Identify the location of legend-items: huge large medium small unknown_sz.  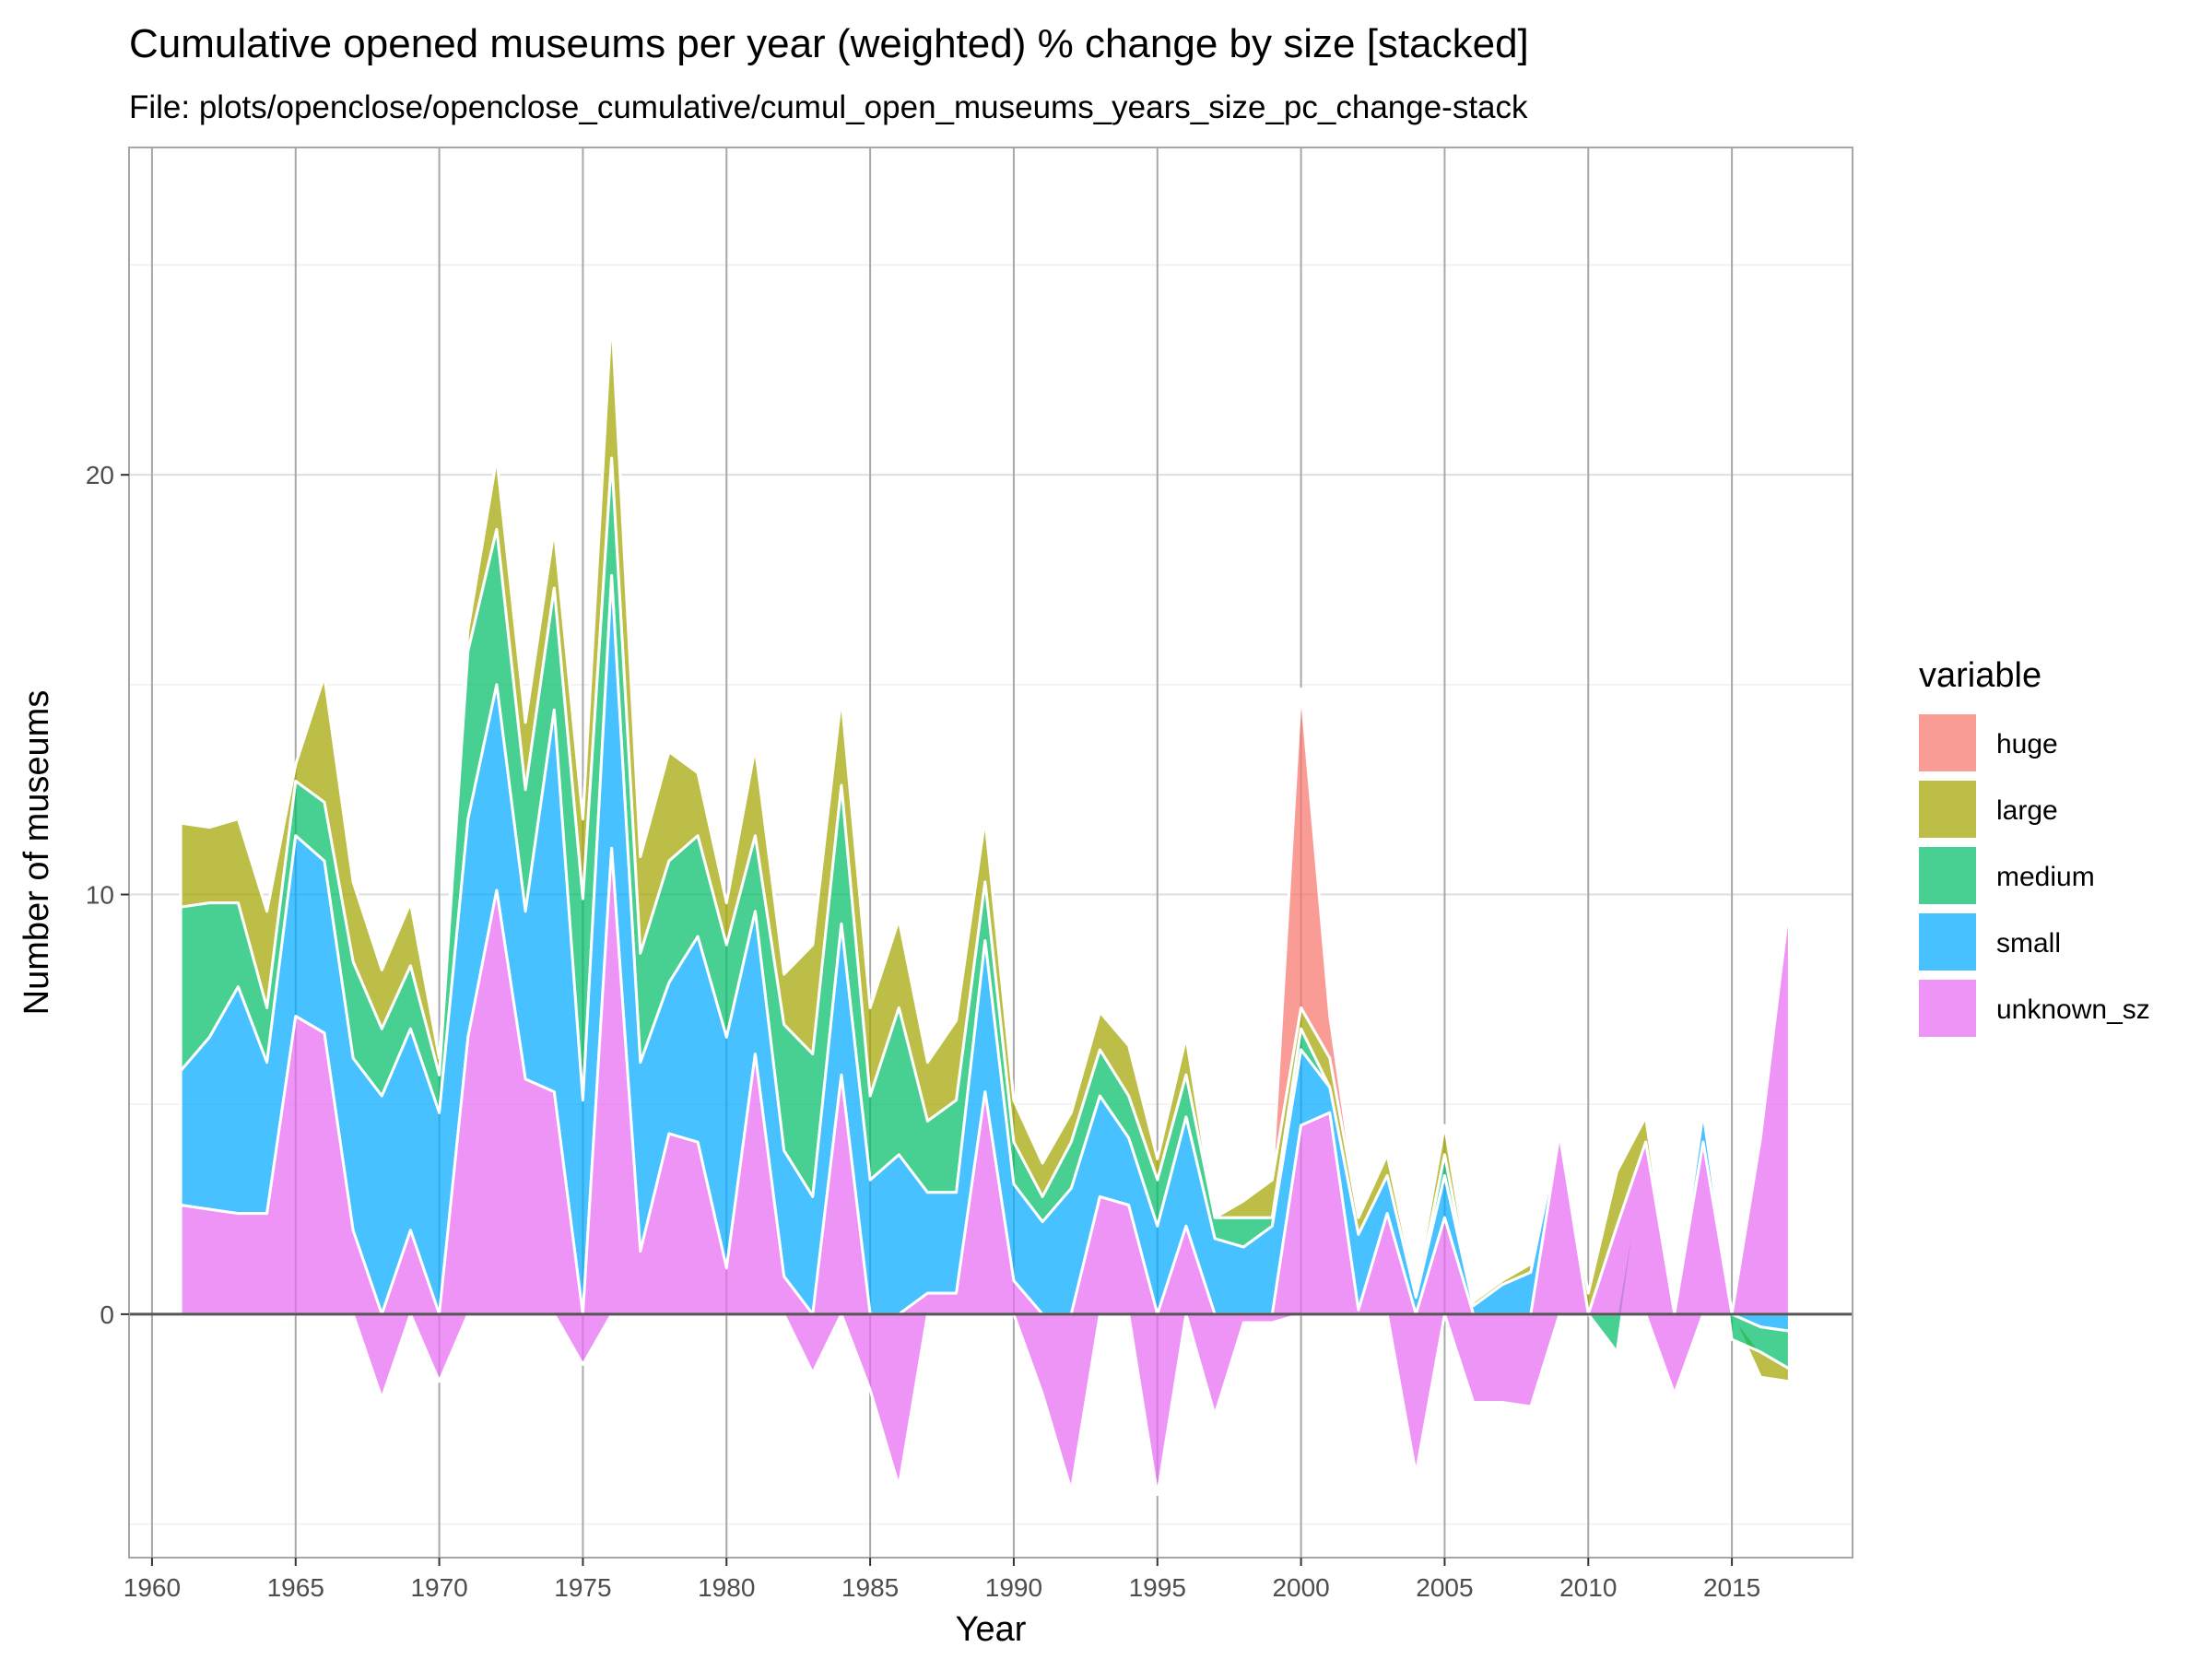
(2034, 875).